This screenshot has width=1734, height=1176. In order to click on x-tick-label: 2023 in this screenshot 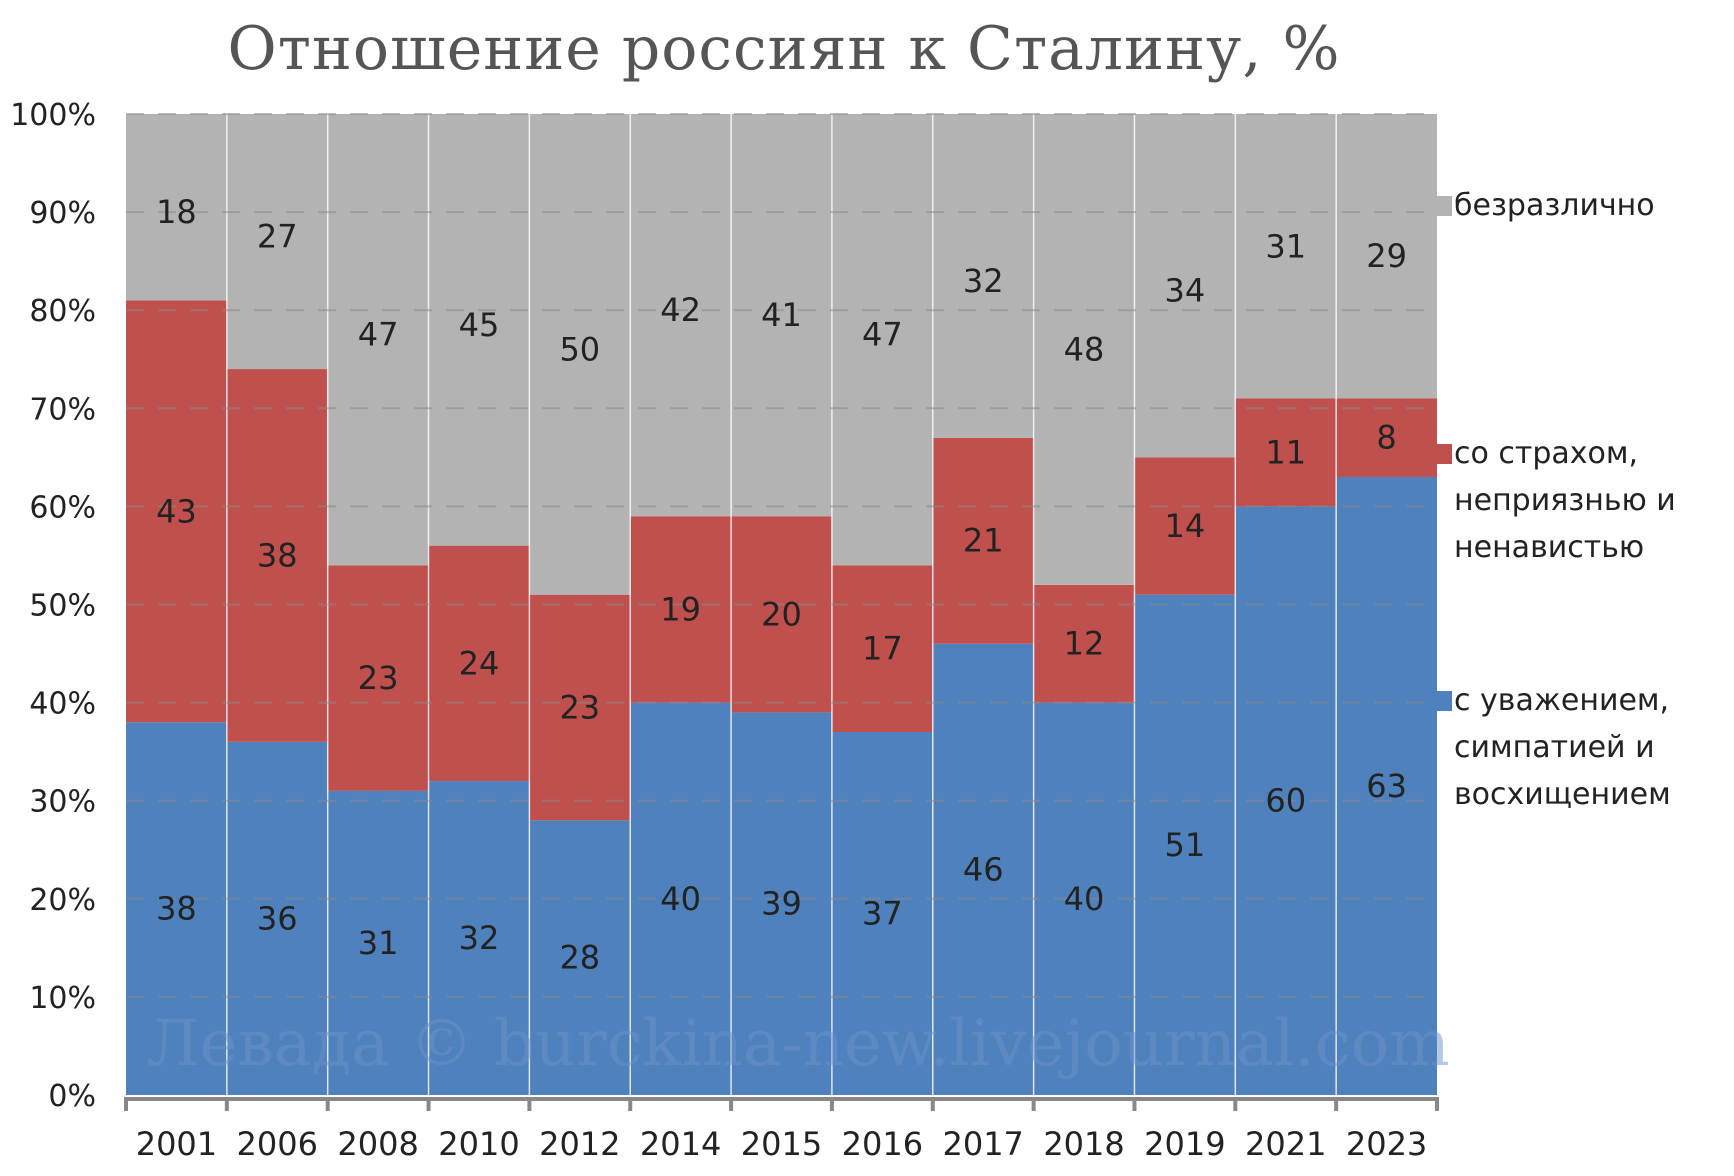, I will do `click(1386, 1144)`.